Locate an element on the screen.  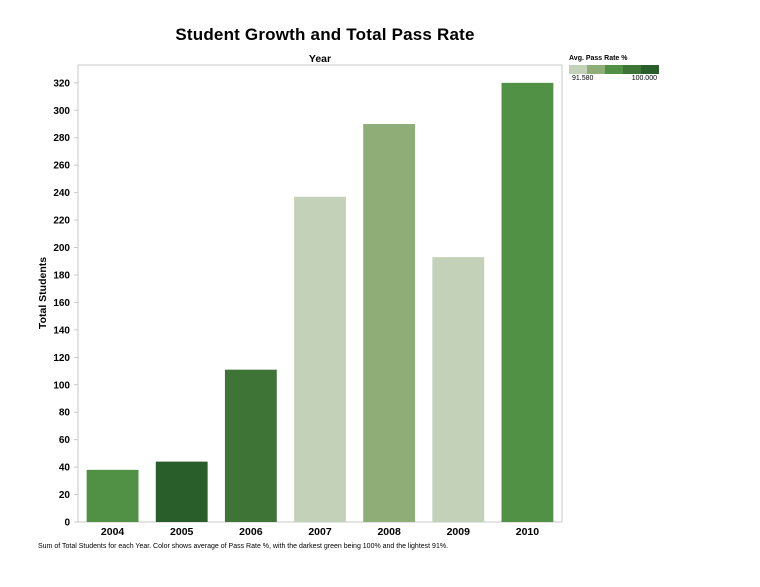
x-tick-label: 2008 is located at coordinates (389, 532).